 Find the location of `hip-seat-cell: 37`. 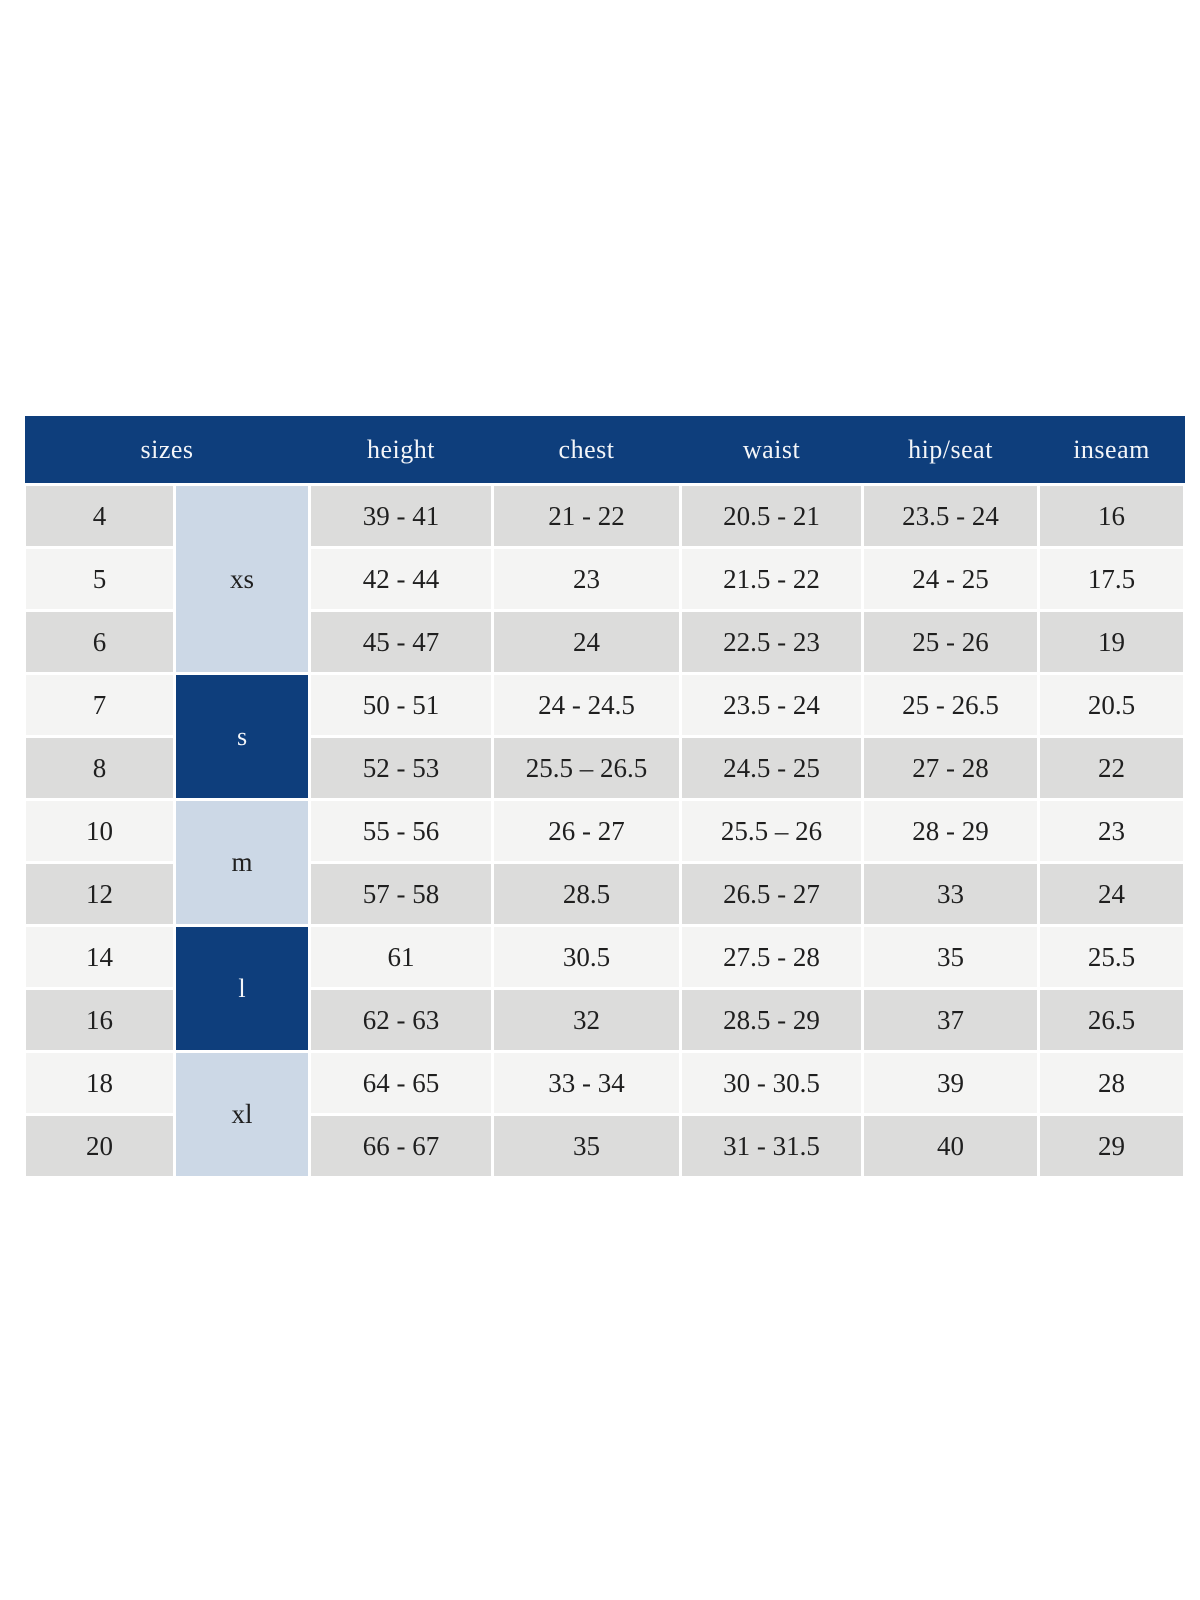

hip-seat-cell: 37 is located at coordinates (951, 1020).